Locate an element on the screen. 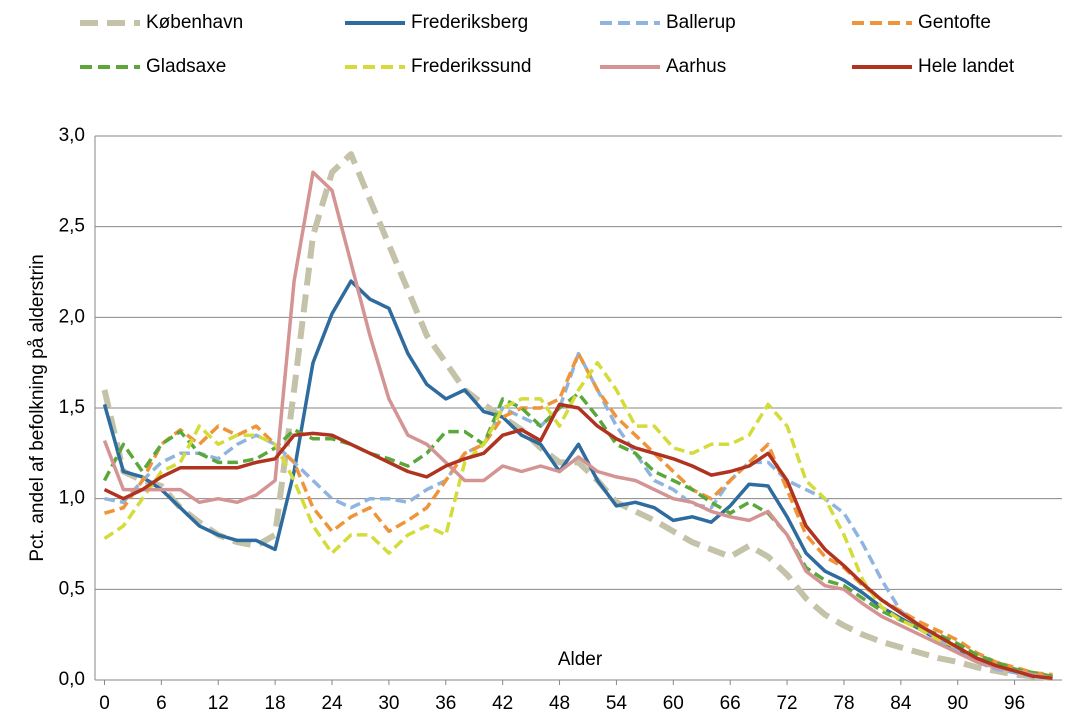 The width and height of the screenshot is (1076, 722). x-tick-label: 42 is located at coordinates (502, 703).